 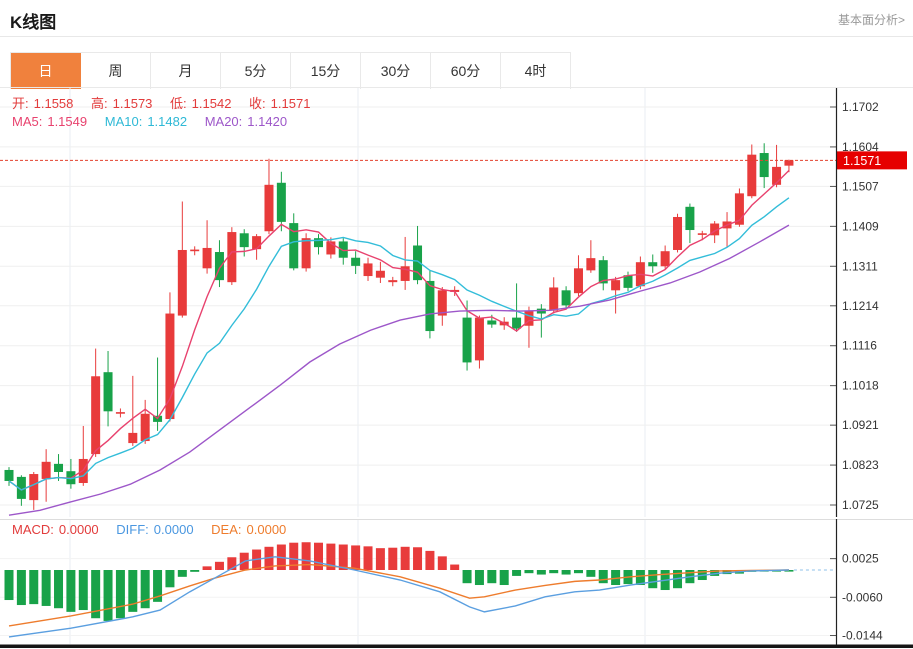 I want to click on tab-月: 月, so click(x=186, y=71).